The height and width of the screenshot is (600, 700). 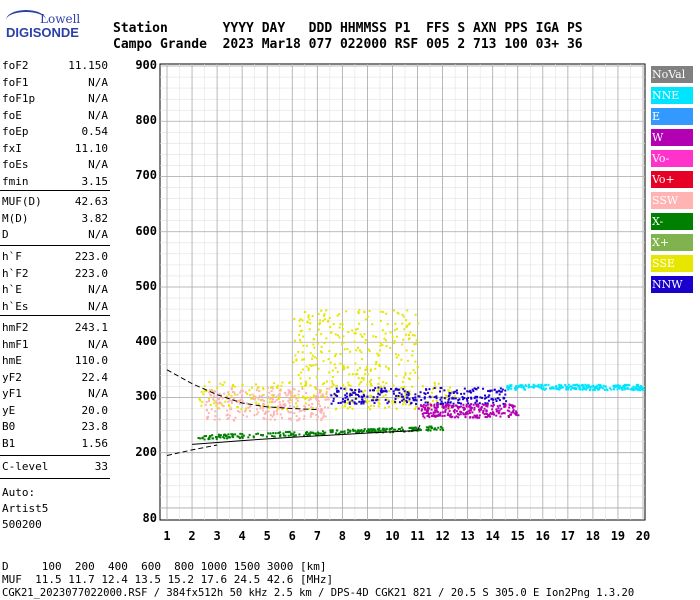 I want to click on param-h-es: h`Es N/A, so click(x=55, y=307).